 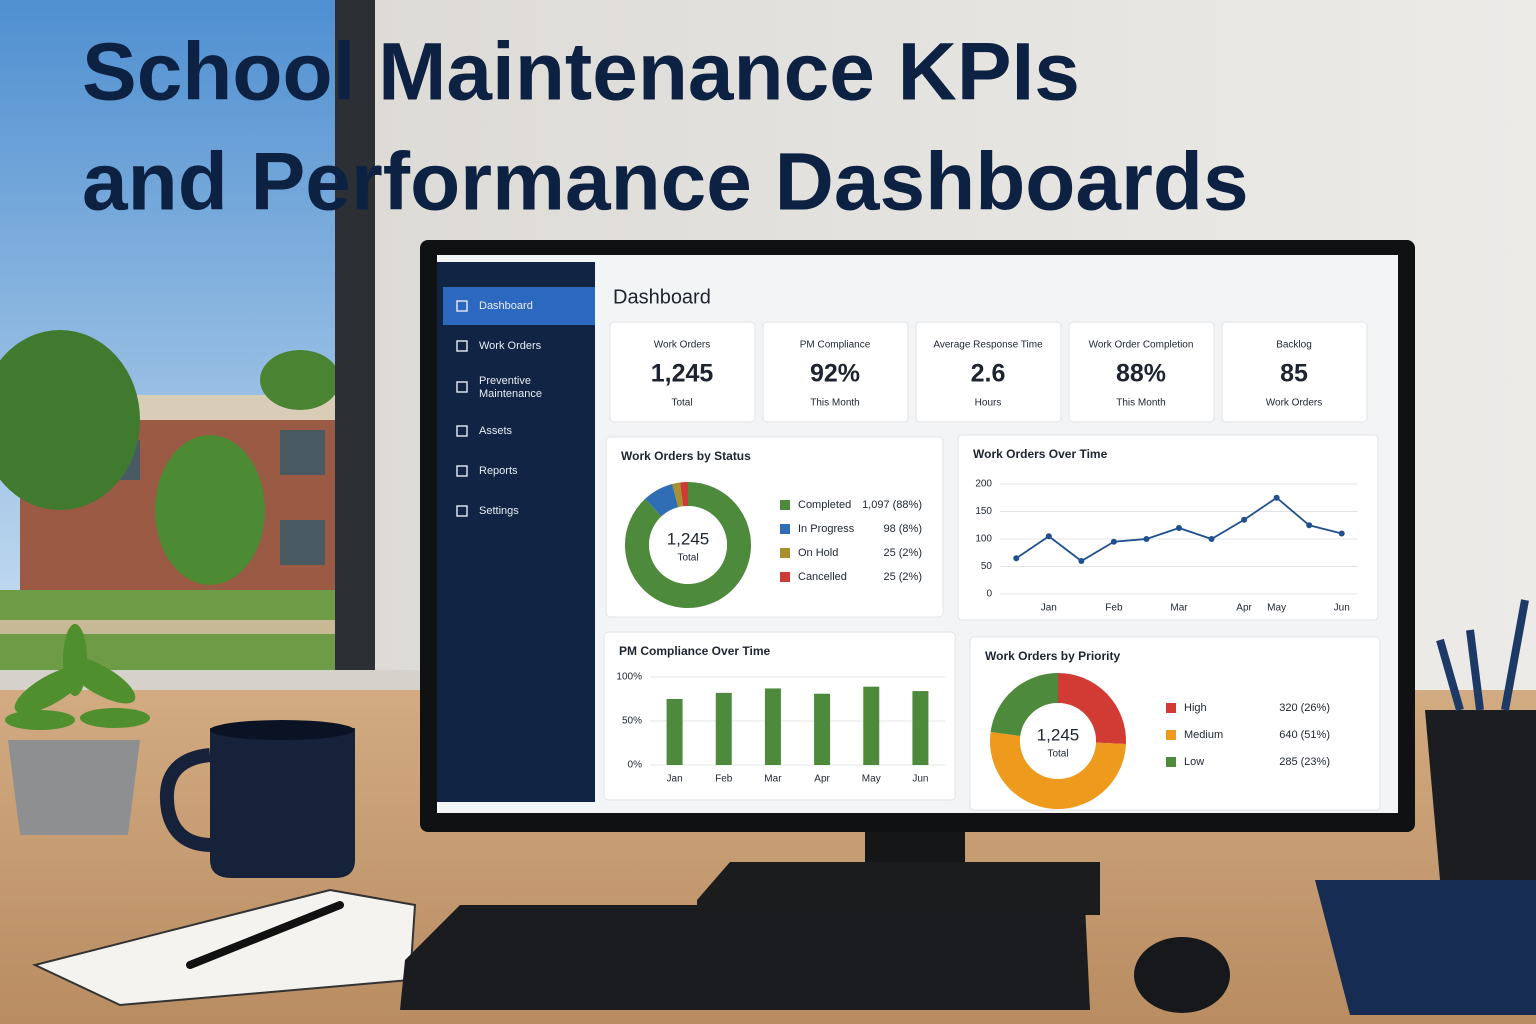 What do you see at coordinates (1040, 454) in the screenshot?
I see `chart-title: Work Orders Over Time` at bounding box center [1040, 454].